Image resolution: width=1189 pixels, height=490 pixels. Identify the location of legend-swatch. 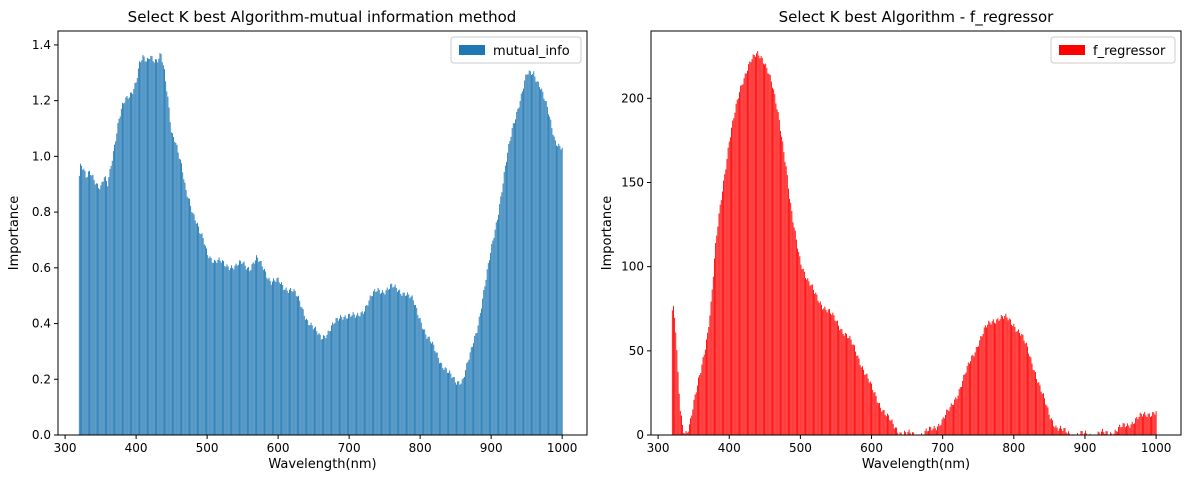
(472, 50).